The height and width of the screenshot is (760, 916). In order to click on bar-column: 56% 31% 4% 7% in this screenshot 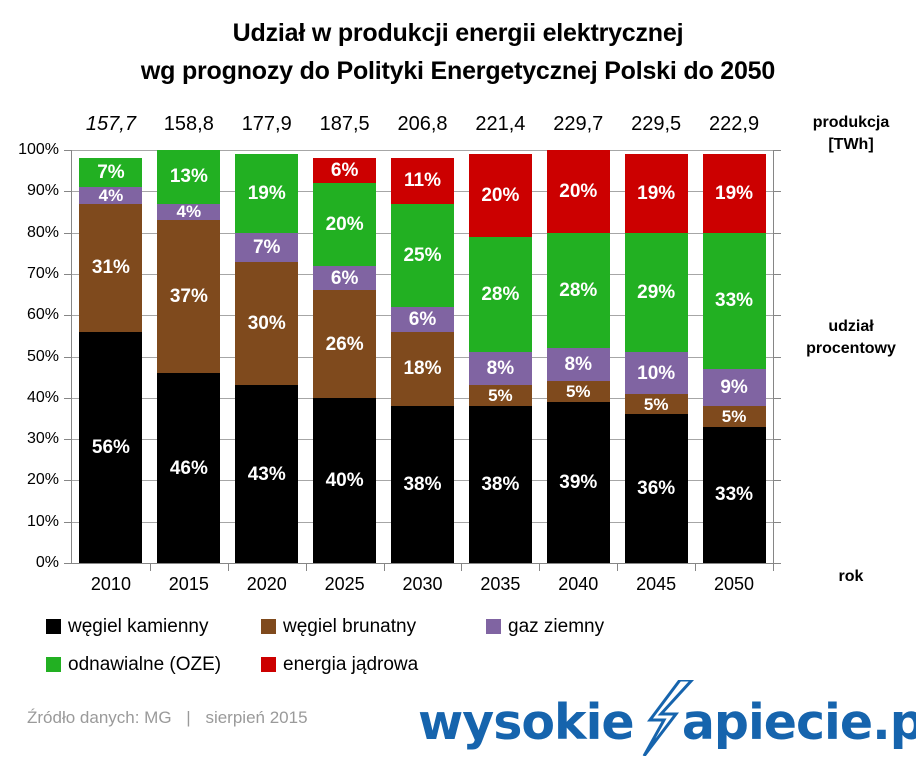, I will do `click(111, 360)`.